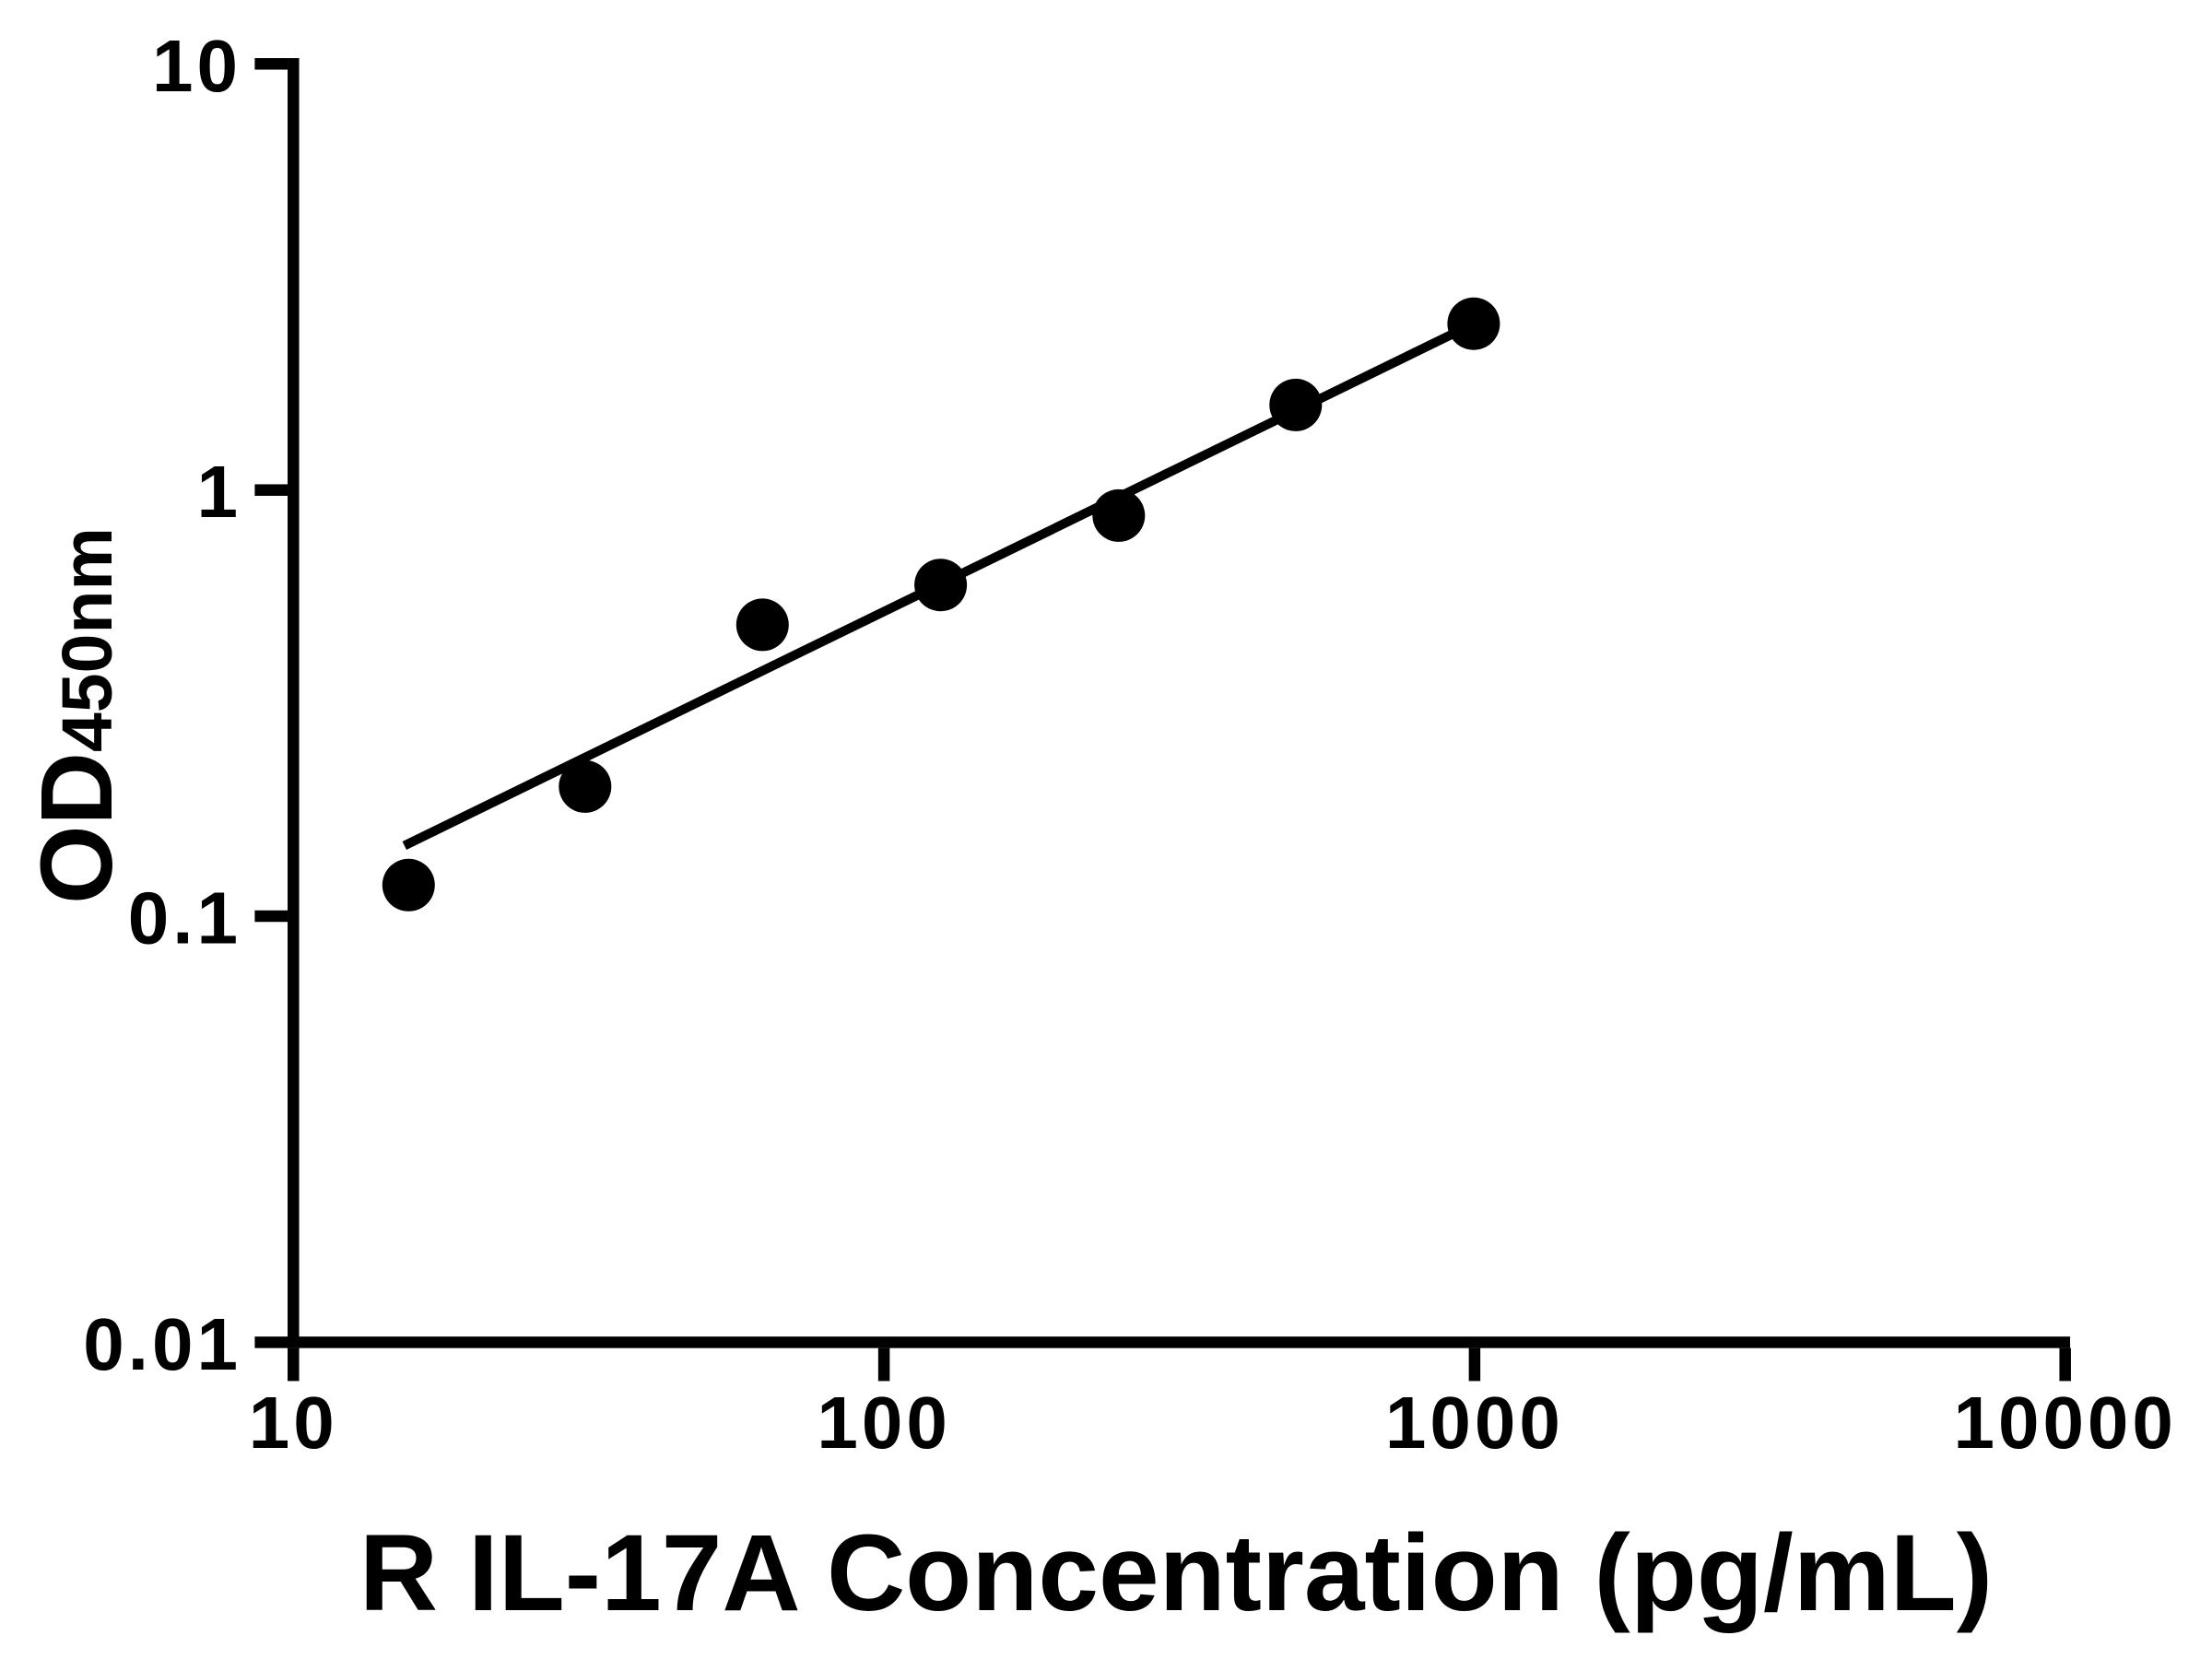 The image size is (2212, 1659). What do you see at coordinates (883, 1423) in the screenshot?
I see `svg-text: 100` at bounding box center [883, 1423].